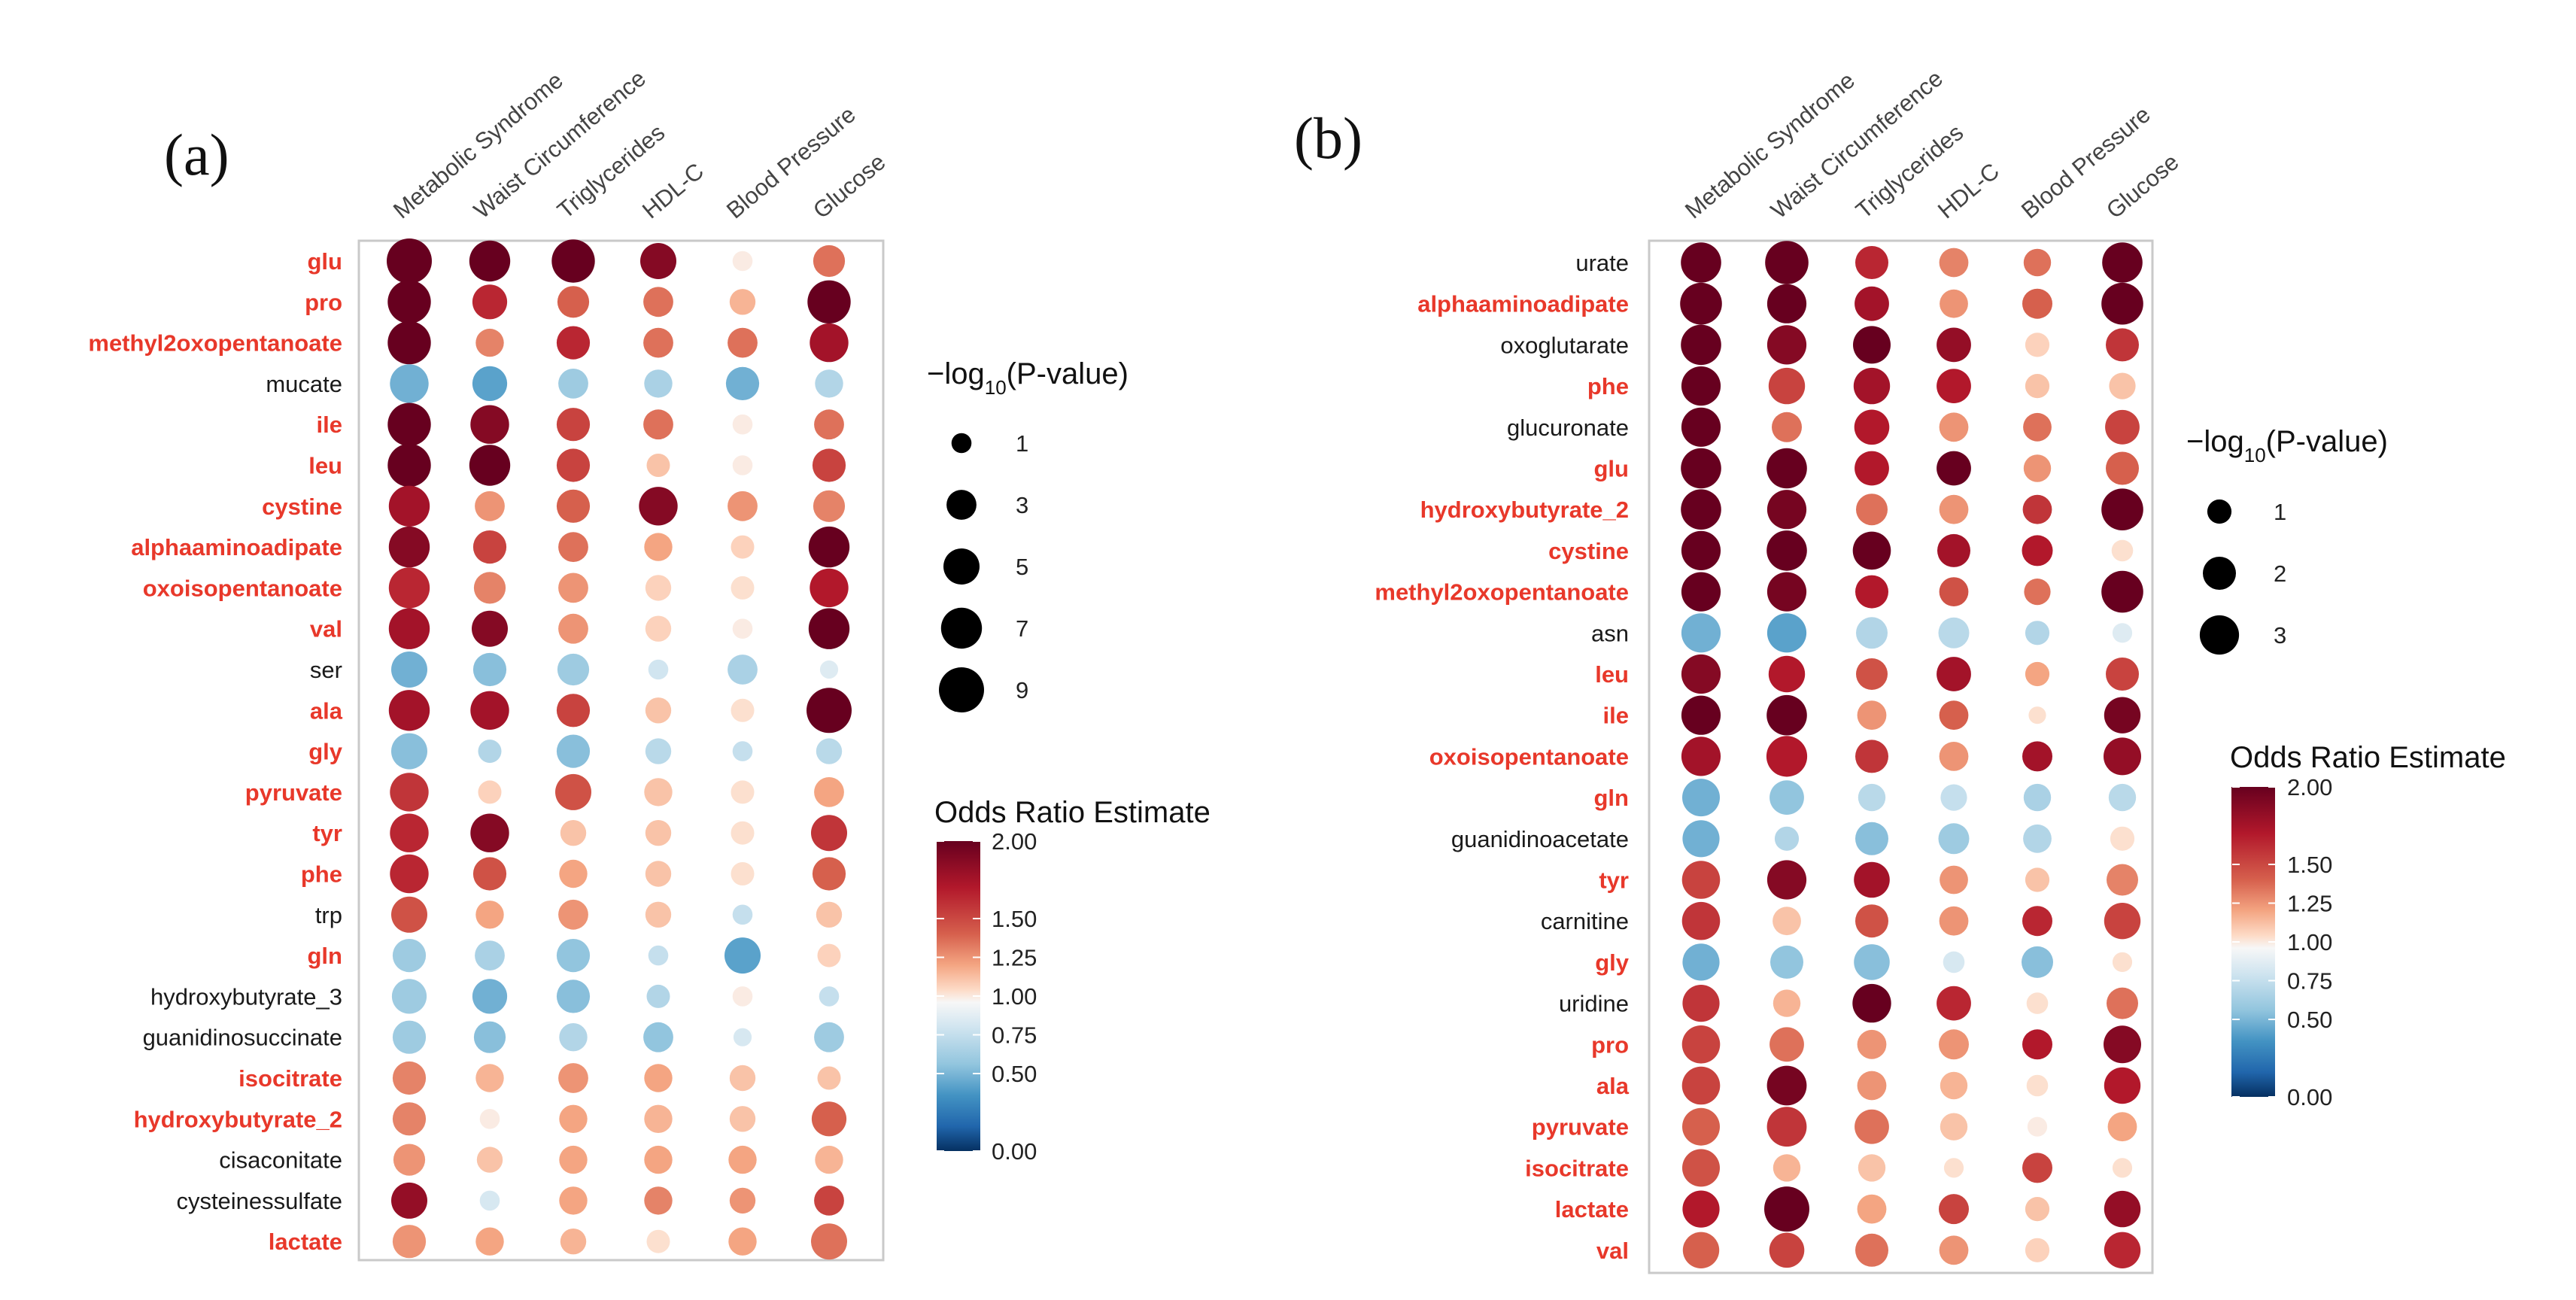 This screenshot has width=2576, height=1300. I want to click on size-legend-title: −log10(P-value), so click(1028, 378).